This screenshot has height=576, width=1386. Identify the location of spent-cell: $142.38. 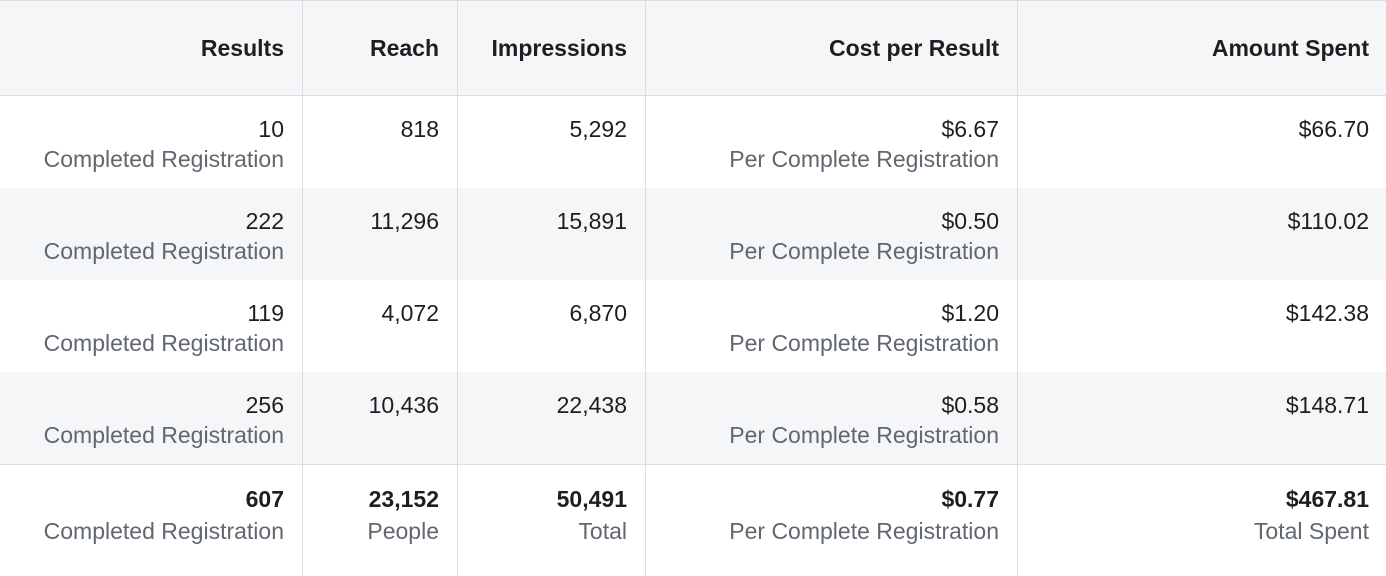
(1202, 326).